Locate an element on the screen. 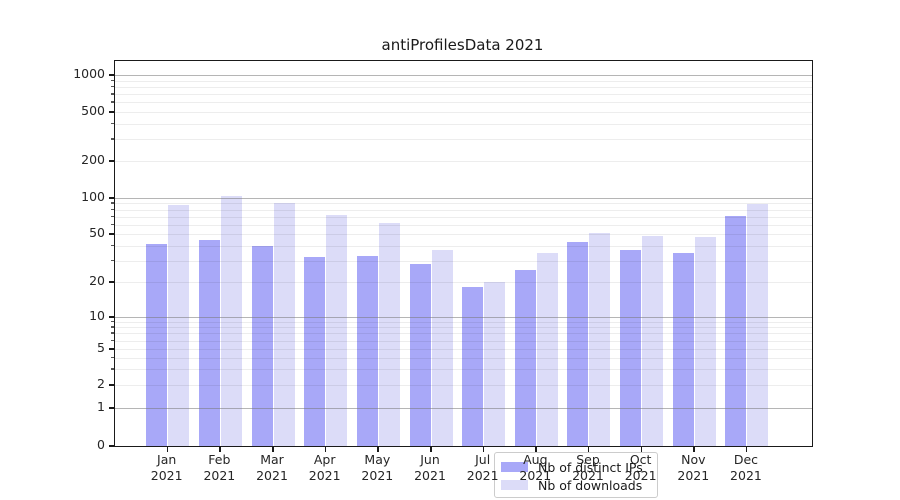 This screenshot has width=900, height=500. bar-downloads-feb is located at coordinates (231, 321).